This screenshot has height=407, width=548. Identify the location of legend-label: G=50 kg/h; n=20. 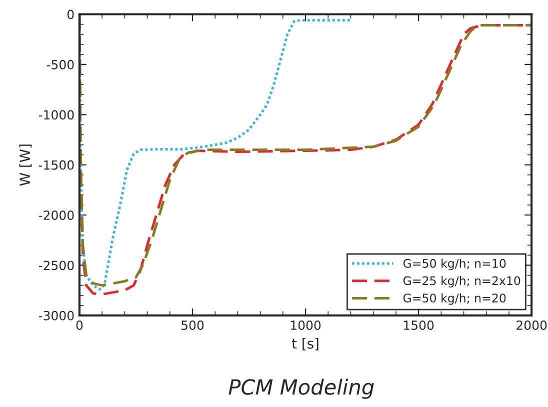
(454, 299).